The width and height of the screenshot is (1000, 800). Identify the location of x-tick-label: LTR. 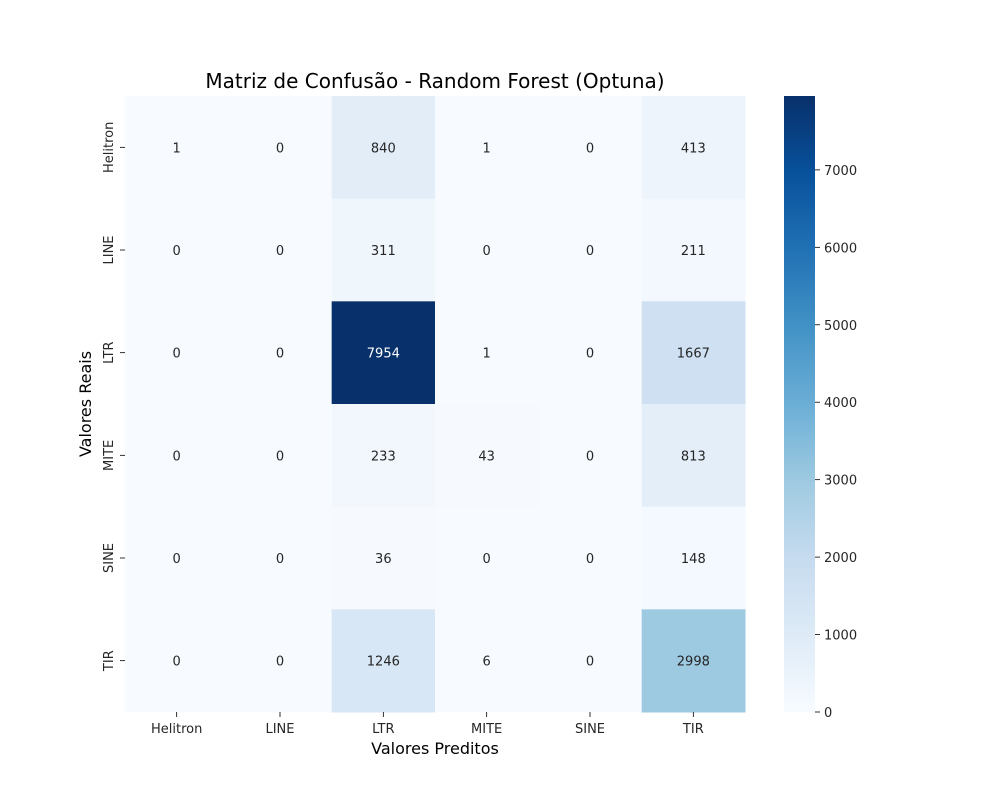
(383, 729).